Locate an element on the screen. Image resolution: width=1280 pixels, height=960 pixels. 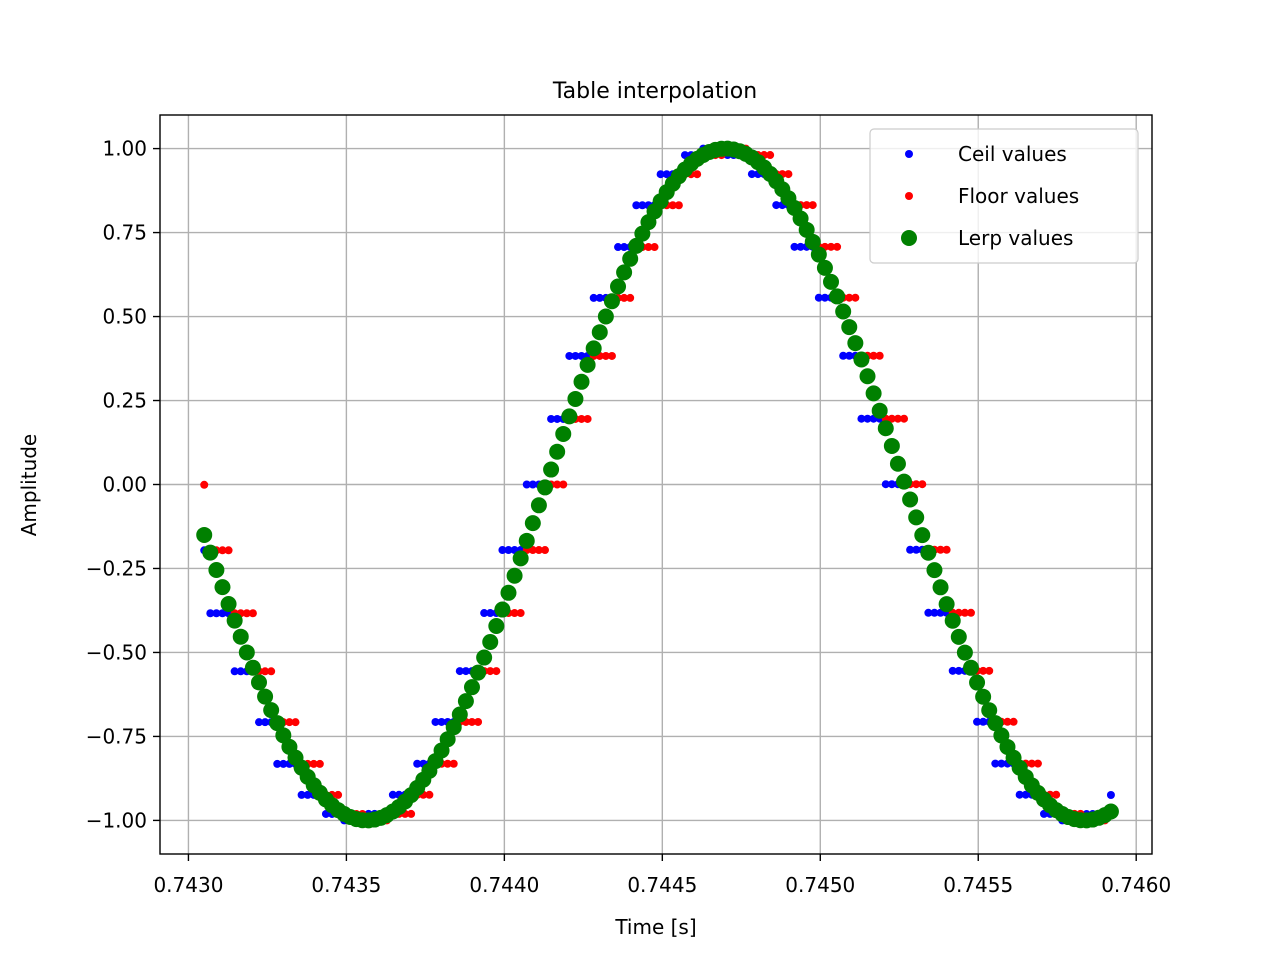
y-tick-label: −1.00 is located at coordinates (116, 820).